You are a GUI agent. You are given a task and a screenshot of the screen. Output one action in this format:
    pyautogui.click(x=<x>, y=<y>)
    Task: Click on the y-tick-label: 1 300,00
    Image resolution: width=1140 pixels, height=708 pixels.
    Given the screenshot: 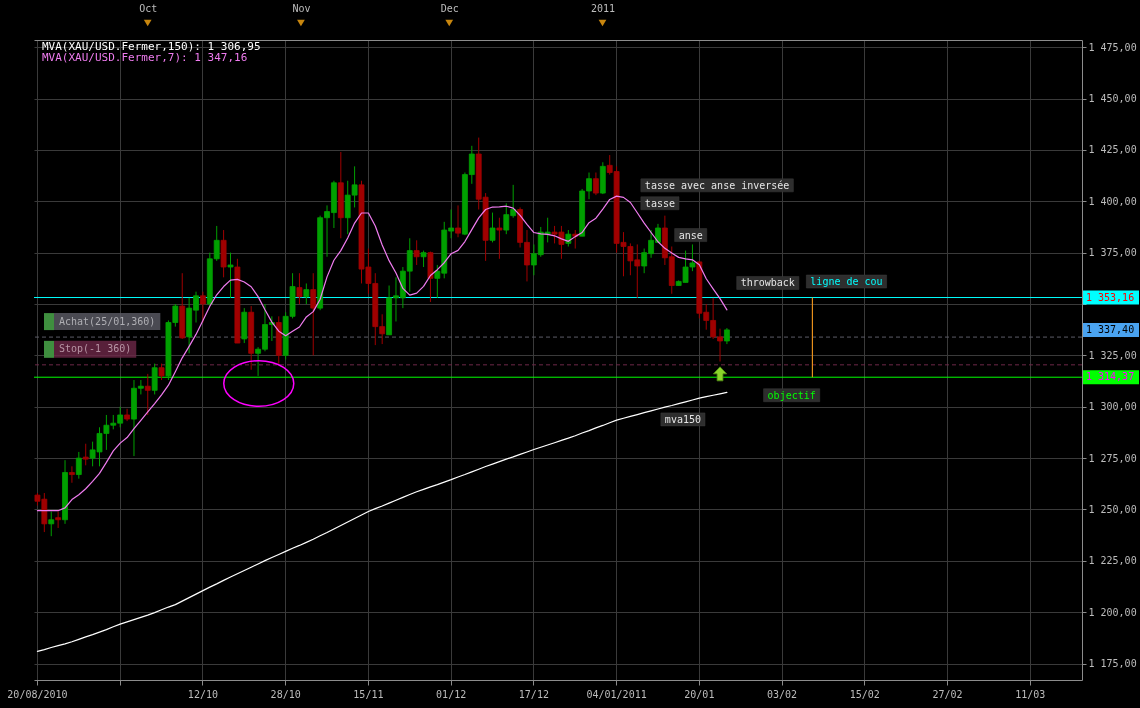 What is the action you would take?
    pyautogui.click(x=1112, y=407)
    